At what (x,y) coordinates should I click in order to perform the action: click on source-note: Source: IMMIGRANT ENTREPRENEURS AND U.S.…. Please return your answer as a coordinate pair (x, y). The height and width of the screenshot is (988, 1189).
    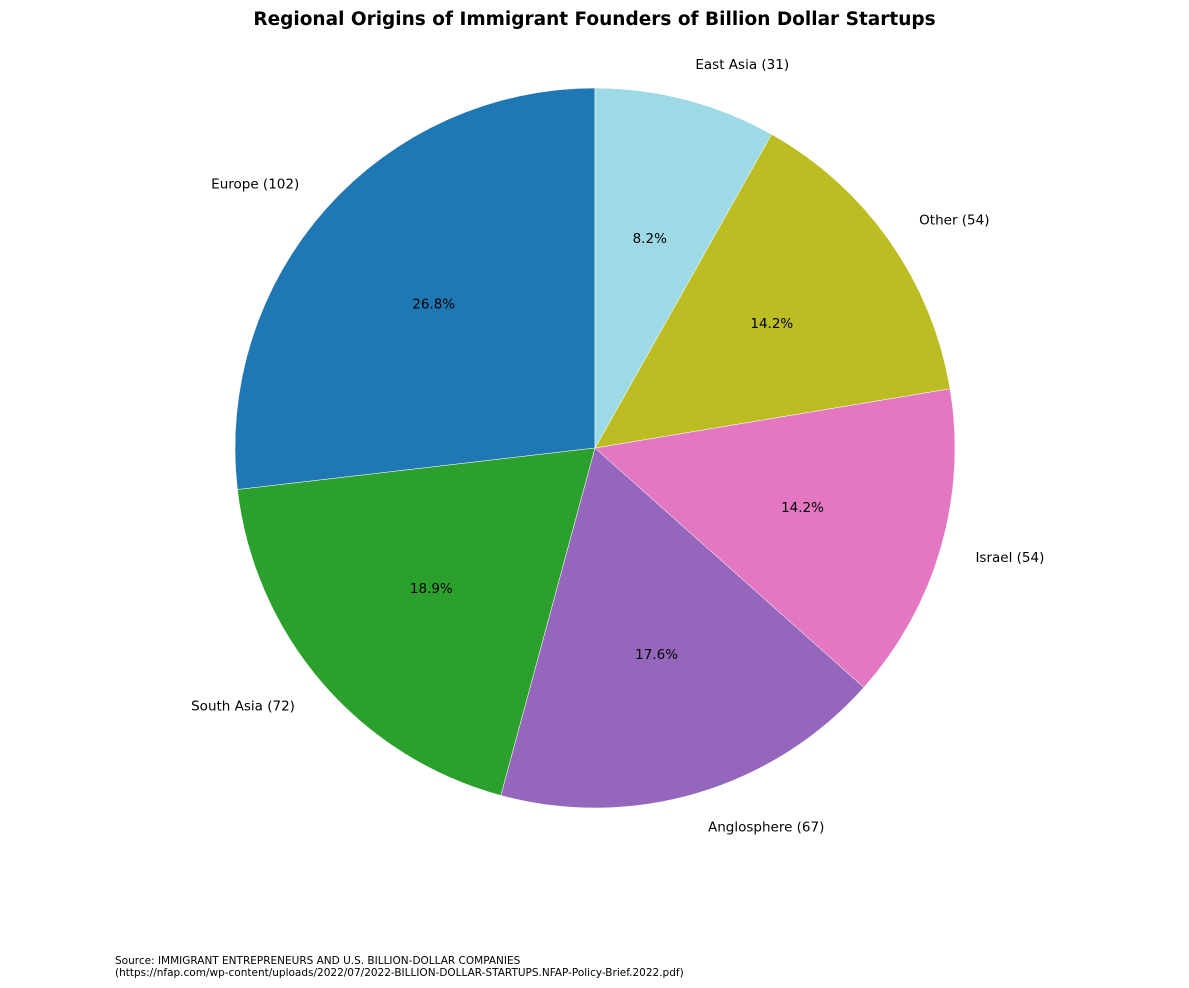
    Looking at the image, I should click on (399, 967).